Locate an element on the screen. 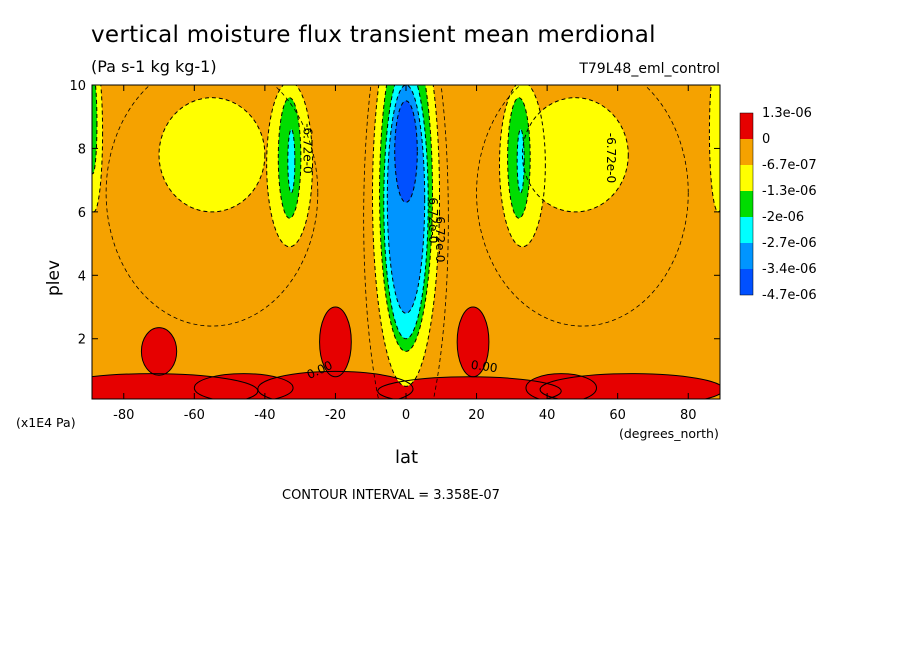 The width and height of the screenshot is (904, 654). chart-units: (Pa s-1 kg kg-1) is located at coordinates (154, 66).